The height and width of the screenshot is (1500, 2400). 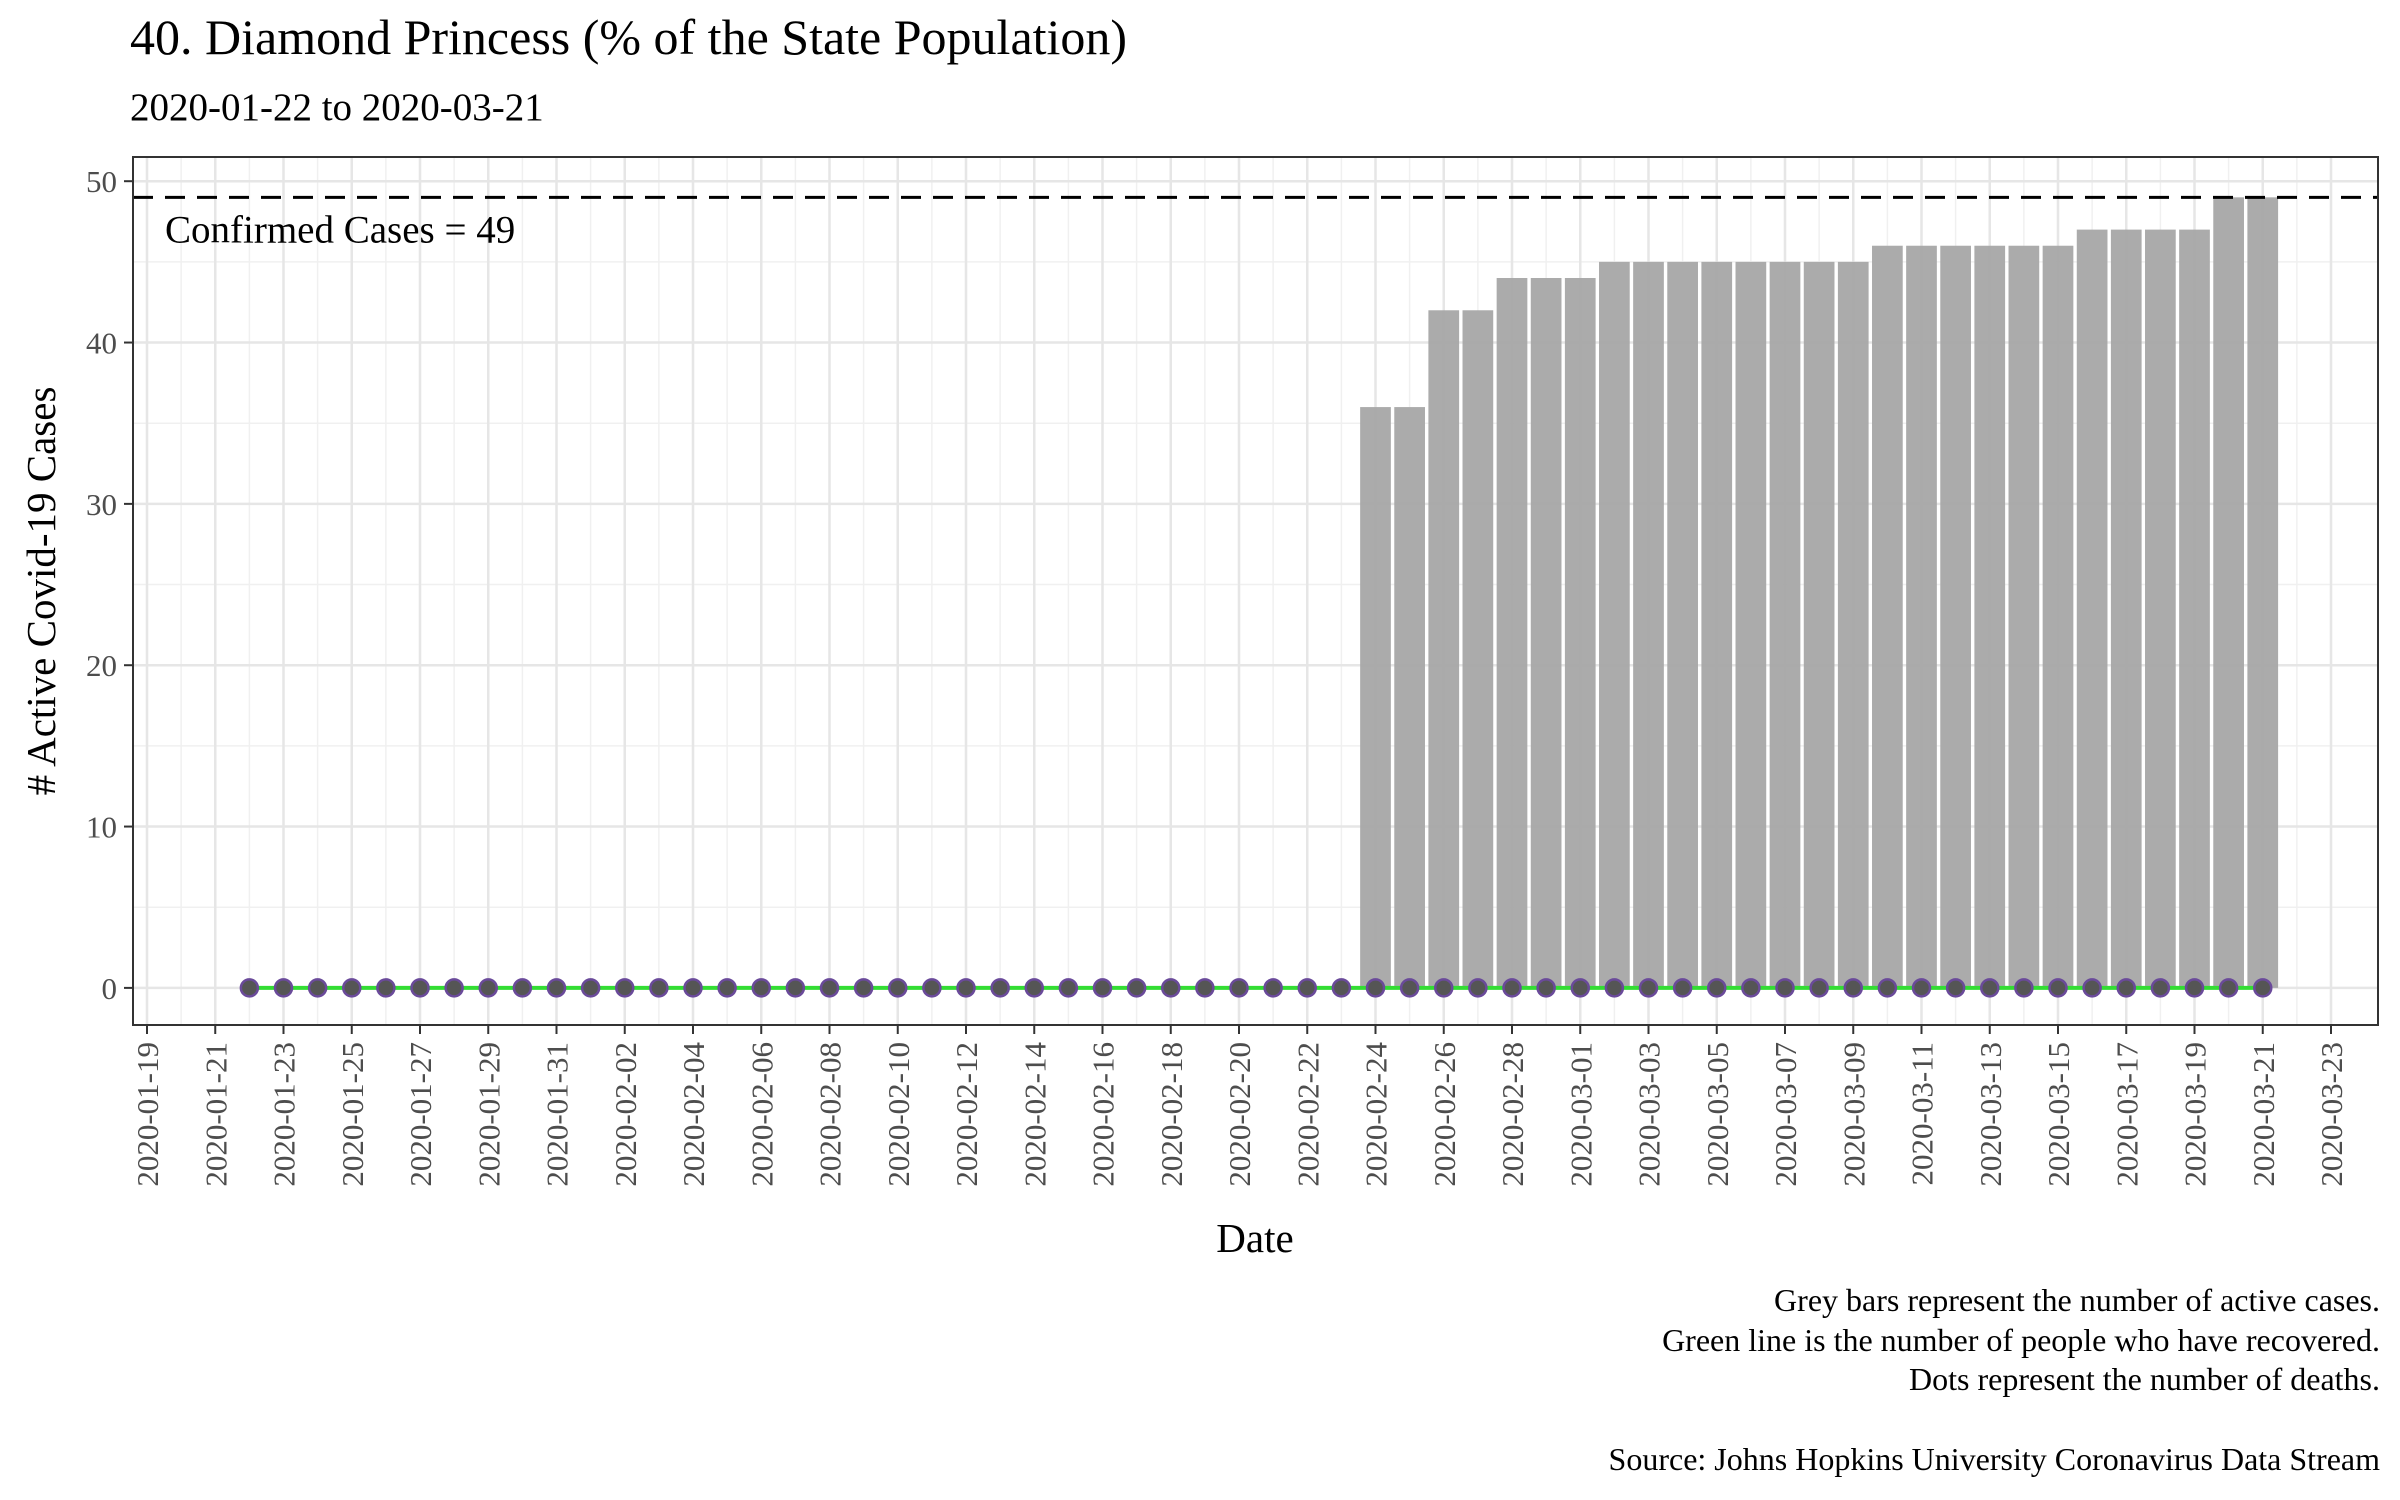 I want to click on x-tick-label: 2020-03-01, so click(x=1580, y=1114).